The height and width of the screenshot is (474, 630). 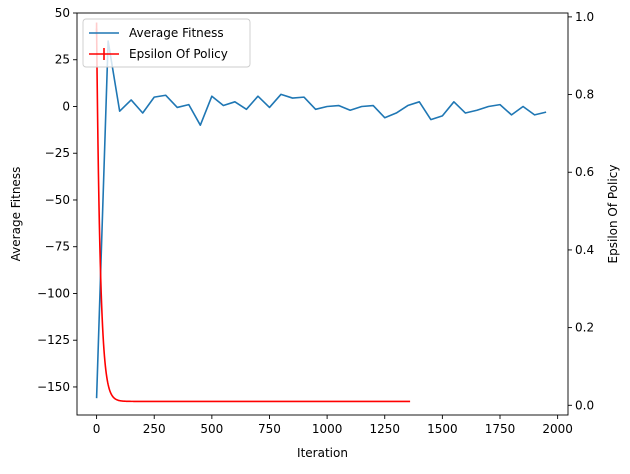 What do you see at coordinates (66, 106) in the screenshot?
I see `left-y-tick-label: 0` at bounding box center [66, 106].